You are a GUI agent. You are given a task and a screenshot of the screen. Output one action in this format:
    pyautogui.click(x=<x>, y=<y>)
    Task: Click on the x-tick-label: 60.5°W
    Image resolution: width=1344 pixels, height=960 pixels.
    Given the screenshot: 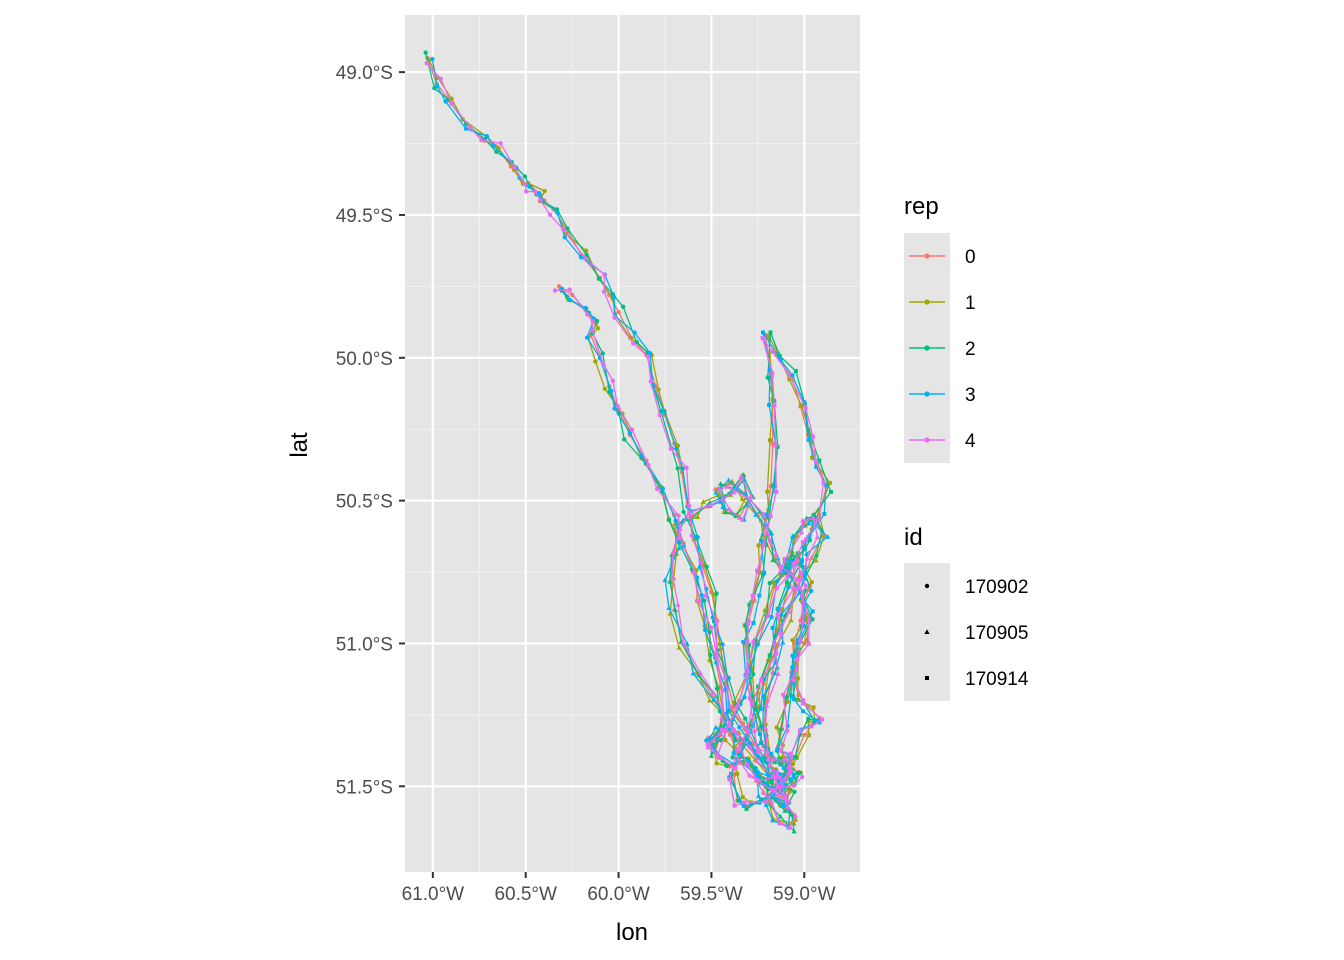 What is the action you would take?
    pyautogui.click(x=525, y=894)
    